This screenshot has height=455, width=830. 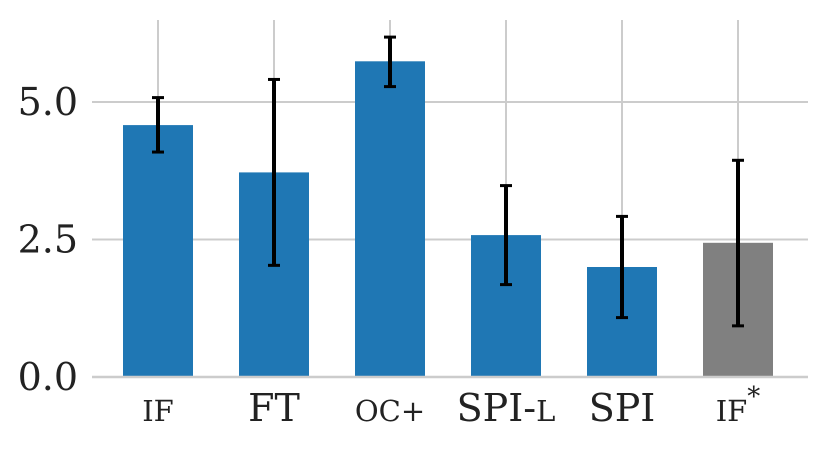 I want to click on x-tick-label-4: SPI, so click(x=622, y=408).